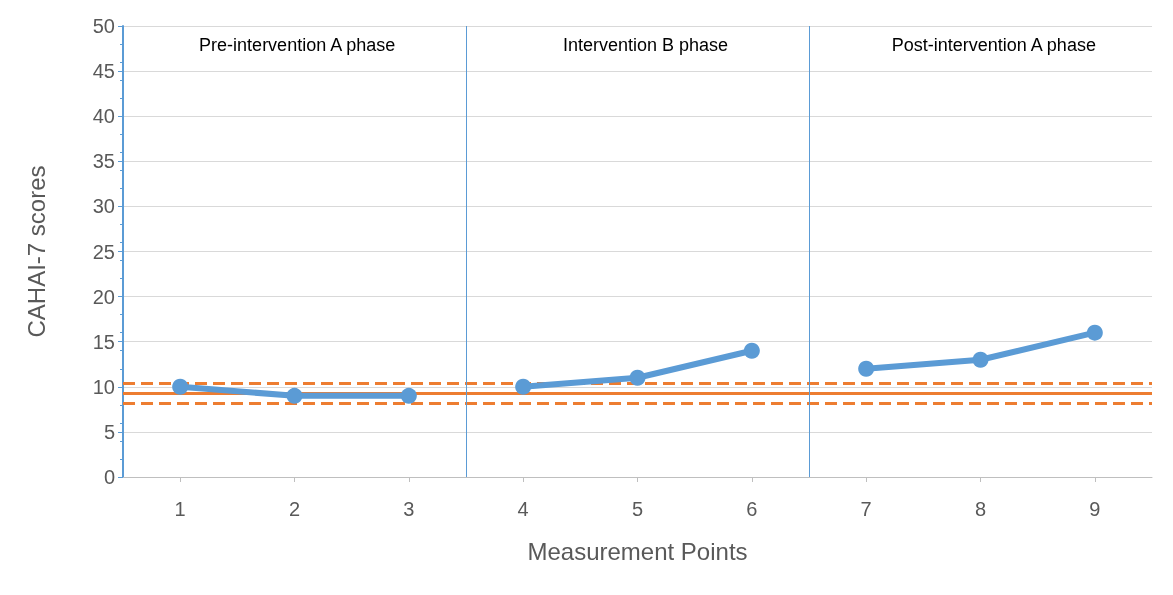  What do you see at coordinates (980, 509) in the screenshot?
I see `x-tick-label: 8` at bounding box center [980, 509].